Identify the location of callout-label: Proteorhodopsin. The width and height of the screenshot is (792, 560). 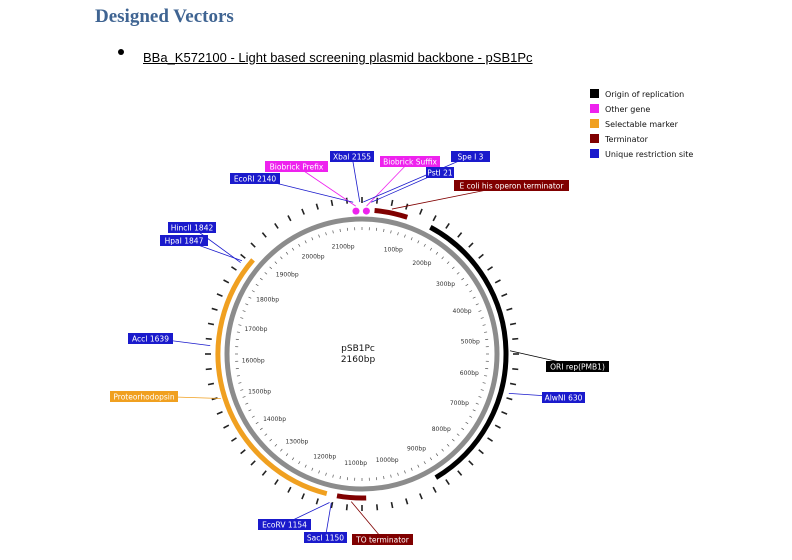
(143, 397).